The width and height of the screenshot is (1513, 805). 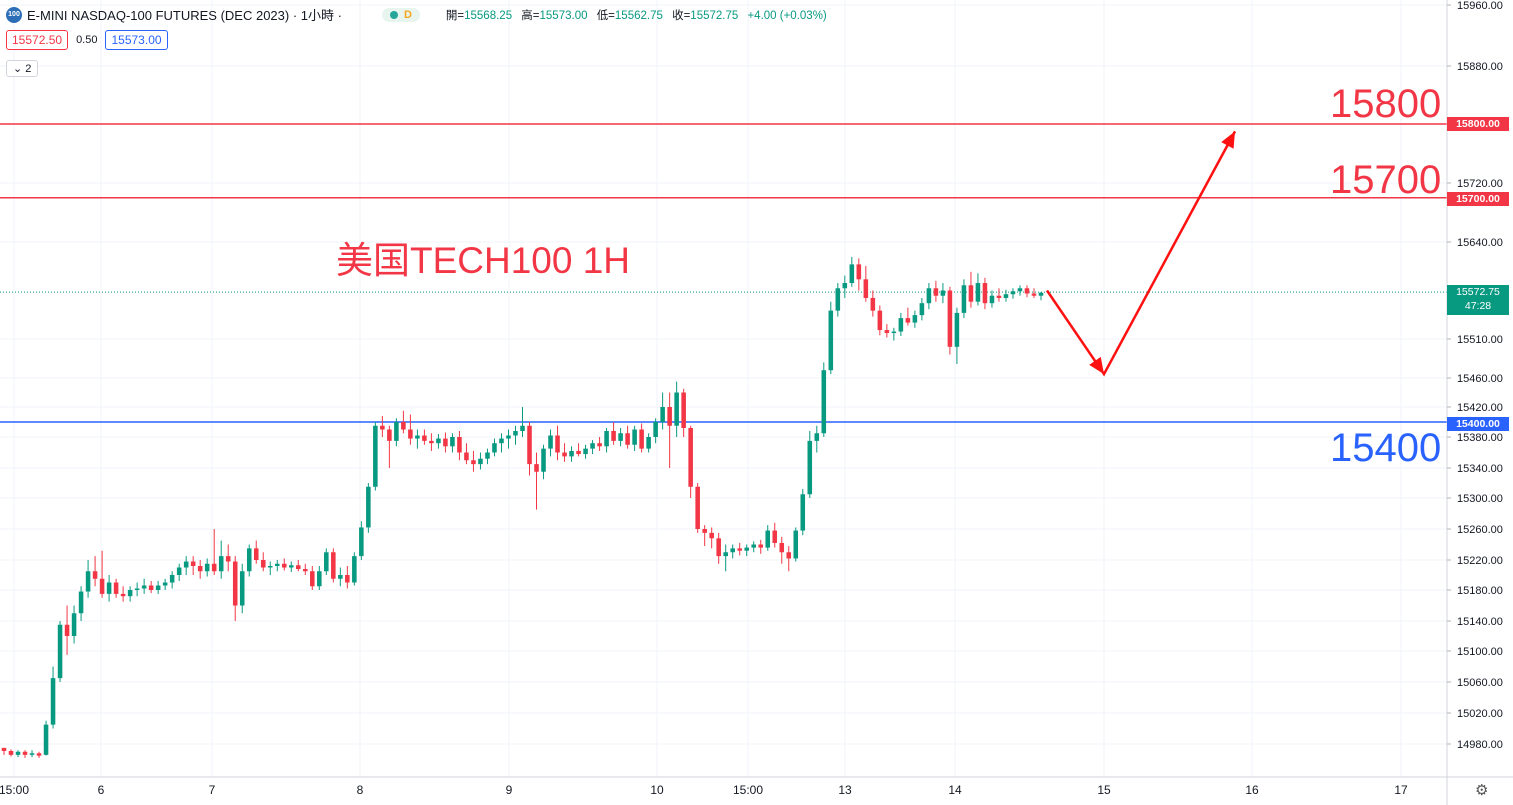 What do you see at coordinates (1482, 790) in the screenshot?
I see `settings-gear-icon: ⚙` at bounding box center [1482, 790].